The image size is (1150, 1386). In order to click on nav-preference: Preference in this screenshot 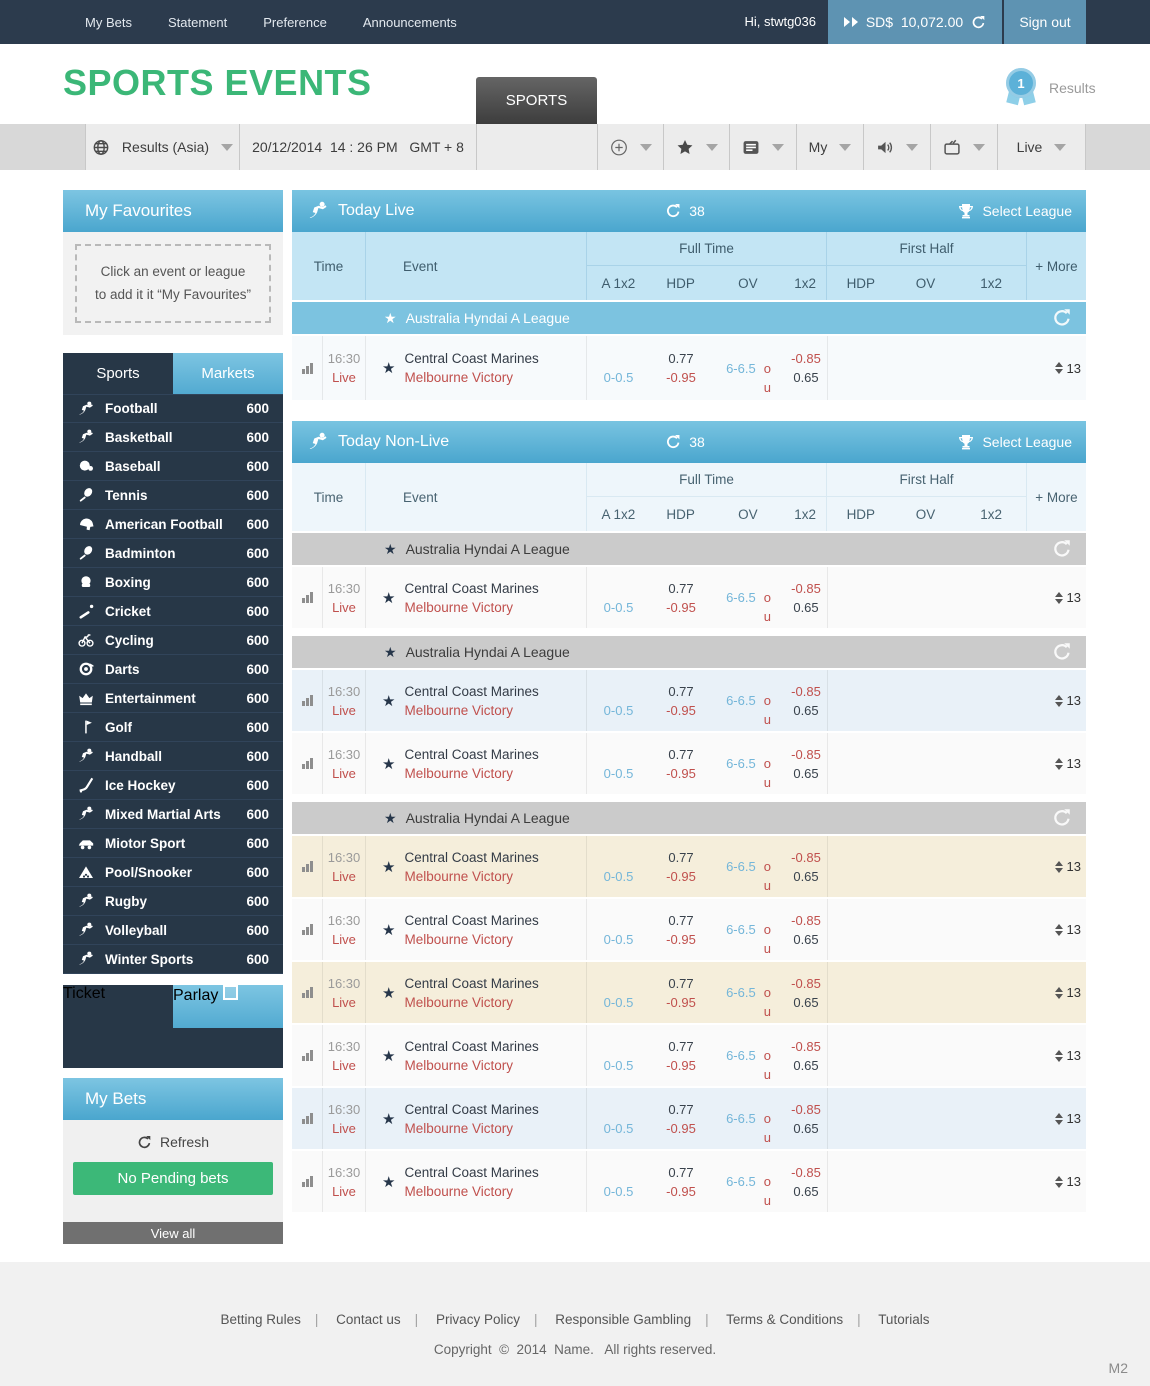, I will do `click(295, 22)`.